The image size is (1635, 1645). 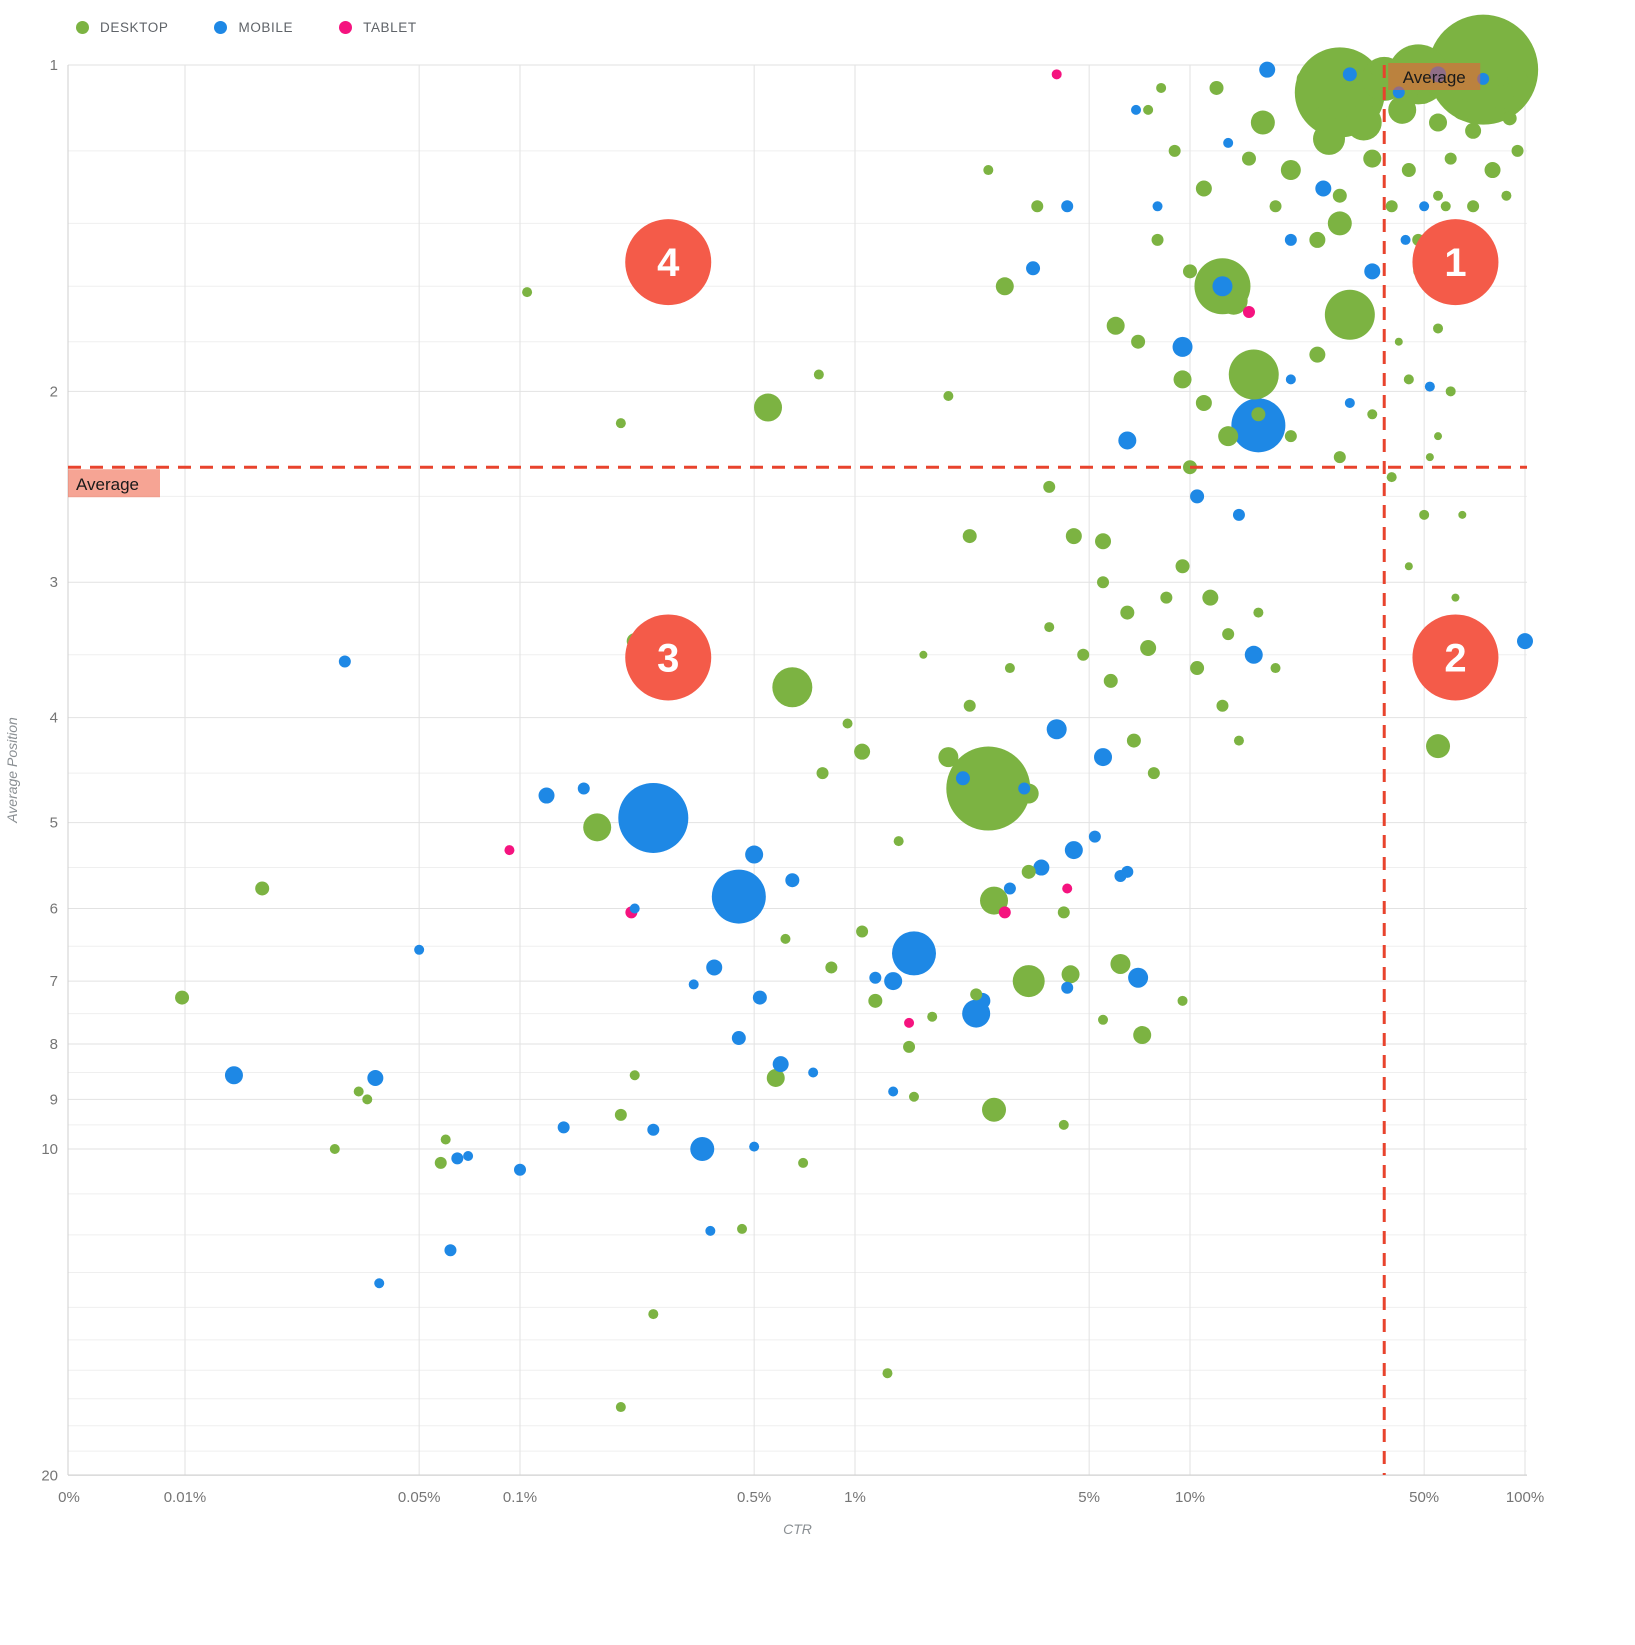 I want to click on legend-item-mobile: MOBILE, so click(x=253, y=27).